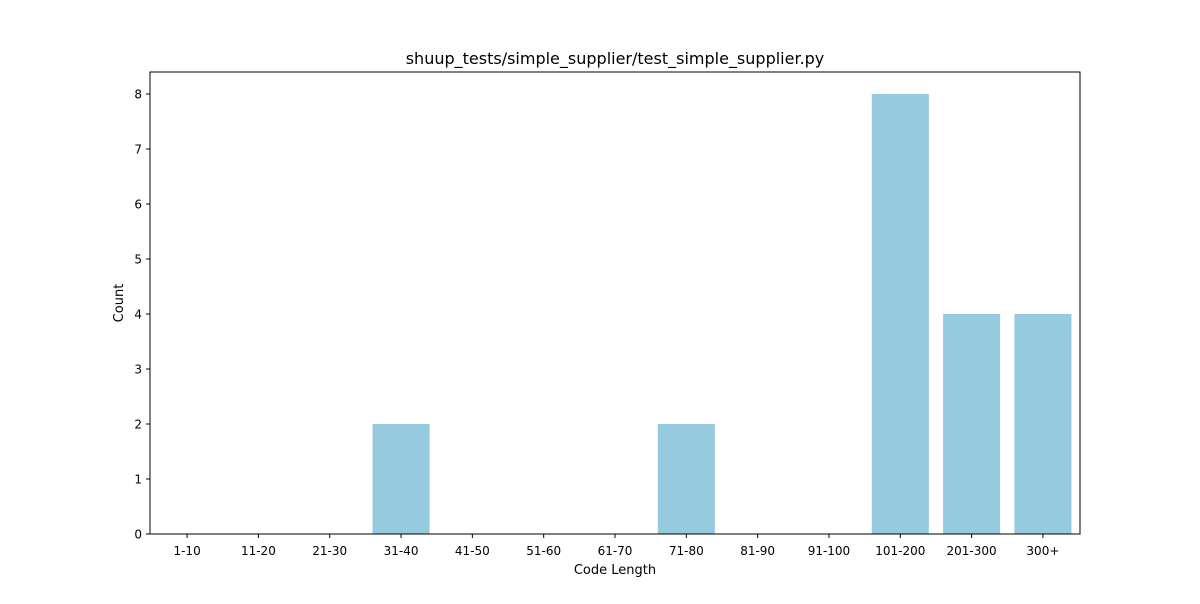 This screenshot has width=1200, height=604. What do you see at coordinates (138, 205) in the screenshot?
I see `y-tick-label: 6` at bounding box center [138, 205].